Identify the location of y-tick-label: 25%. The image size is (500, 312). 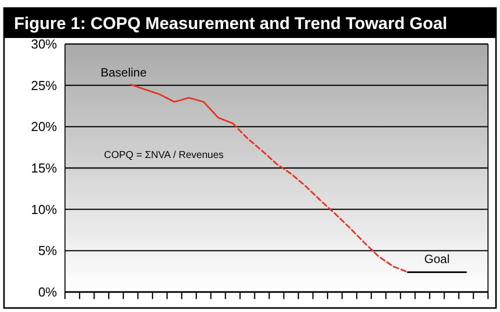
(44, 85).